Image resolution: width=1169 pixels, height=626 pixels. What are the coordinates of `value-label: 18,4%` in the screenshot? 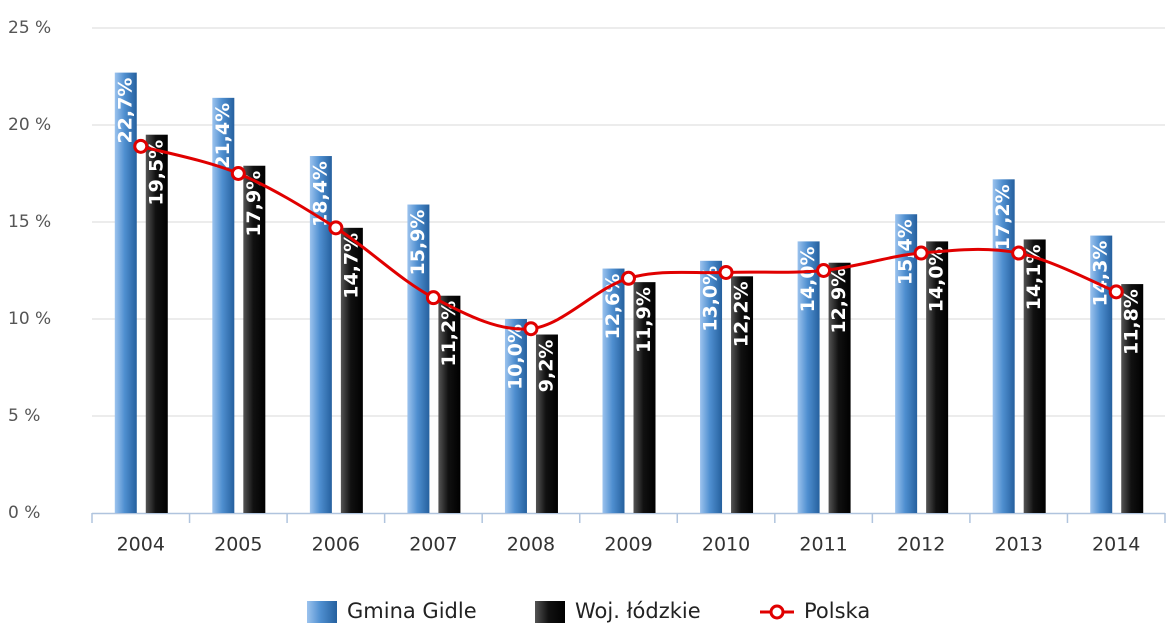 It's located at (320, 194).